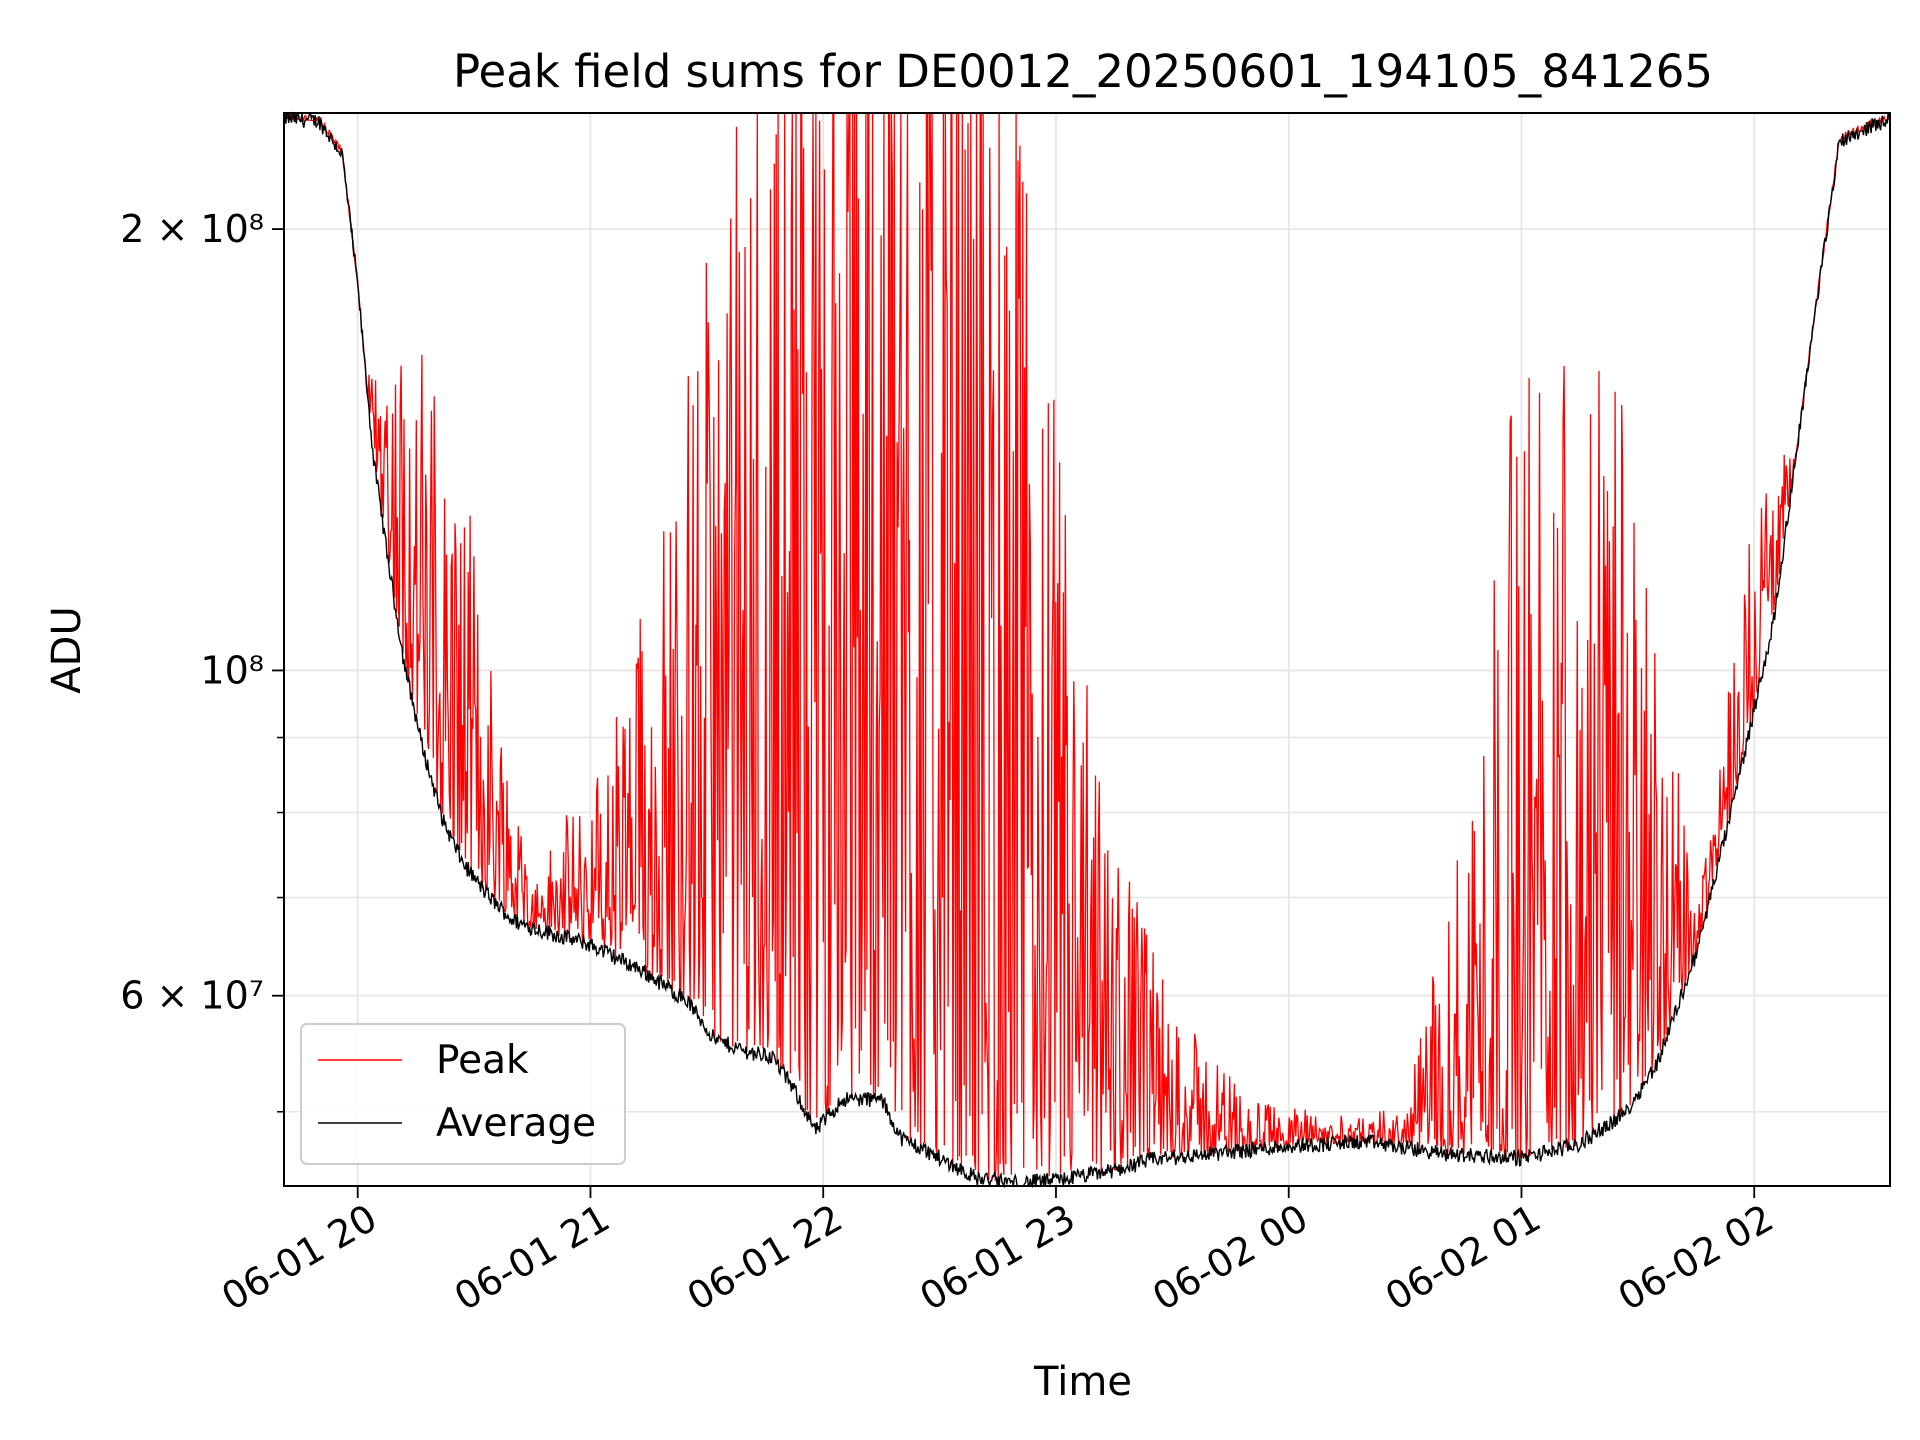 The image size is (1920, 1440). Describe the element at coordinates (1082, 1382) in the screenshot. I see `x-axis-label: Time` at that location.